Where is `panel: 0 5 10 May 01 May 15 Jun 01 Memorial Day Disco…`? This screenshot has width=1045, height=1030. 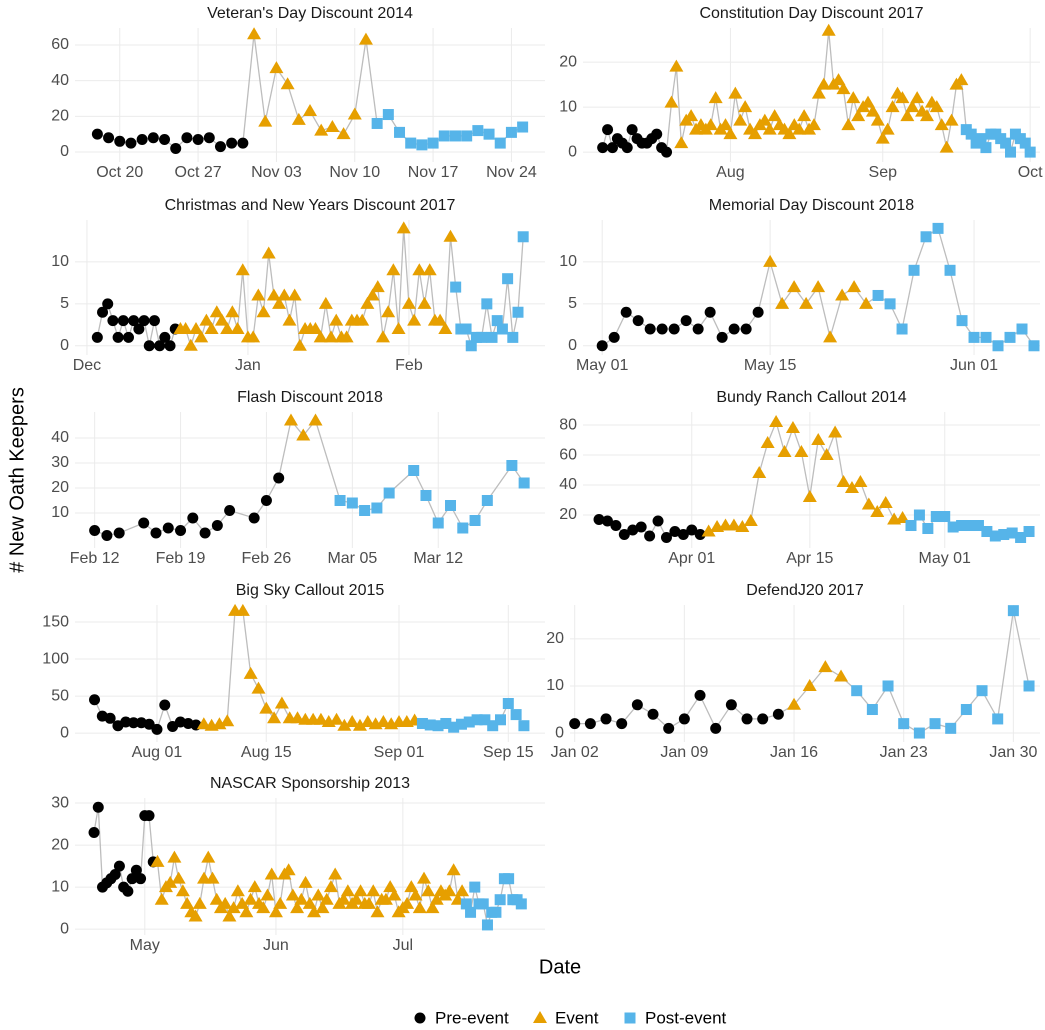 panel: 0 5 10 May 01 May 15 Jun 01 Memorial Day Disco… is located at coordinates (799, 285).